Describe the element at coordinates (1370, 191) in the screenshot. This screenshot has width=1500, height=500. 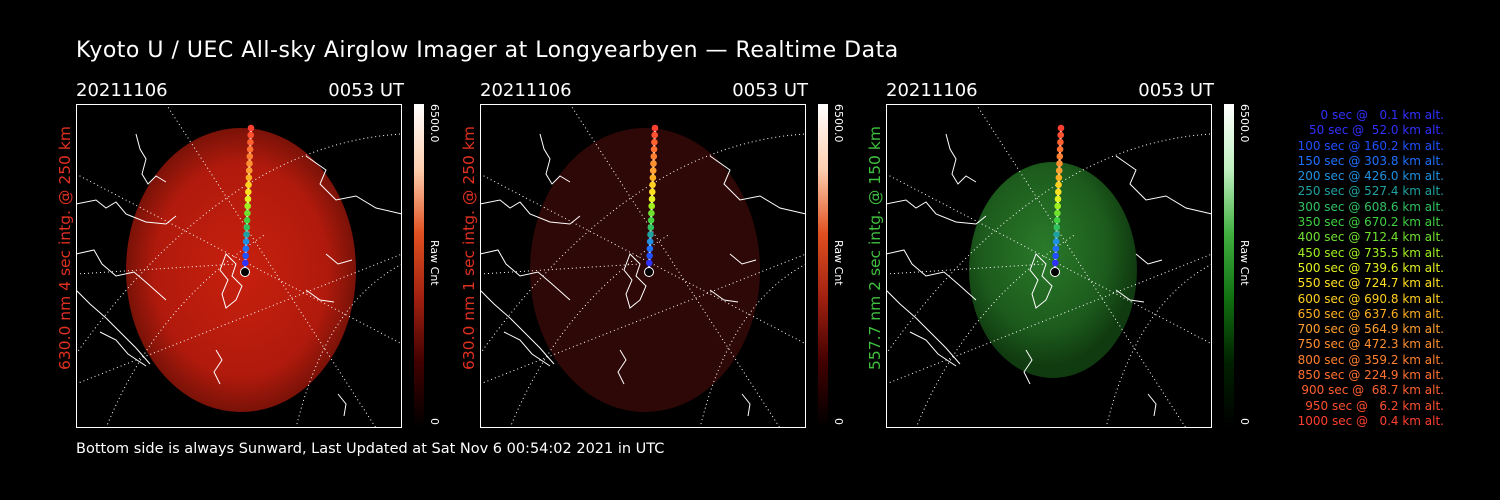
I see `legend-item: 250 sec @ 527.4 km alt.` at that location.